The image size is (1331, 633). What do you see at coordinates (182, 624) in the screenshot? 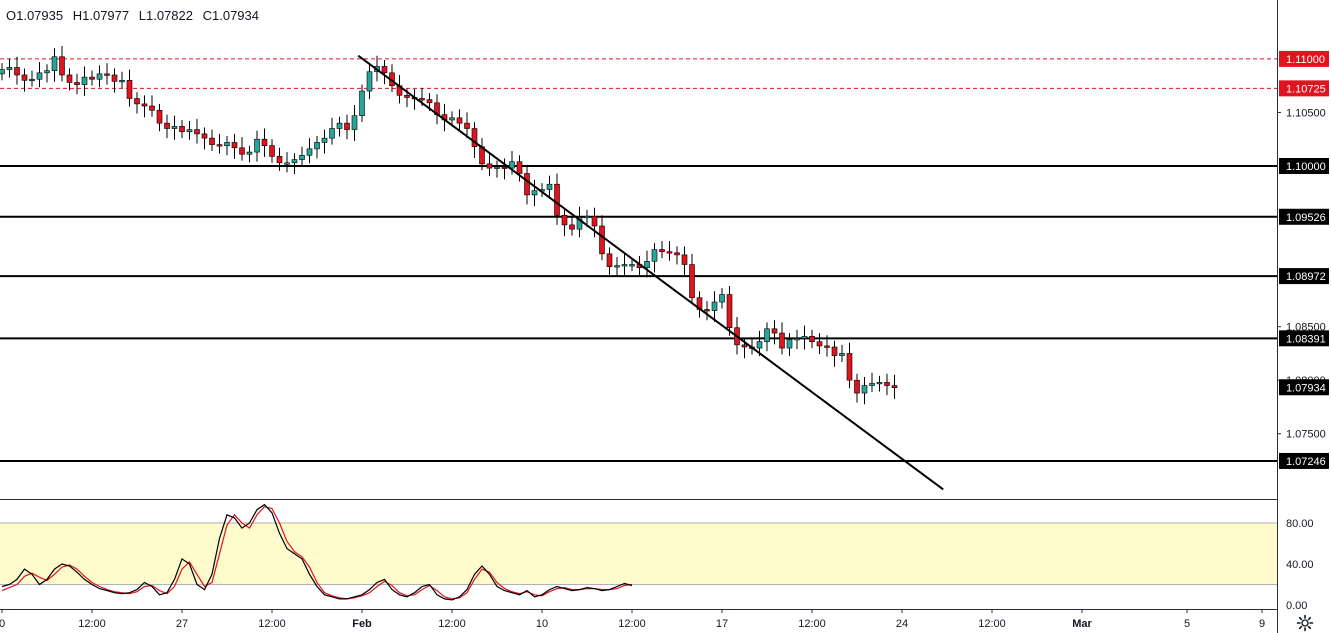
I see `time-tick-label: 27` at bounding box center [182, 624].